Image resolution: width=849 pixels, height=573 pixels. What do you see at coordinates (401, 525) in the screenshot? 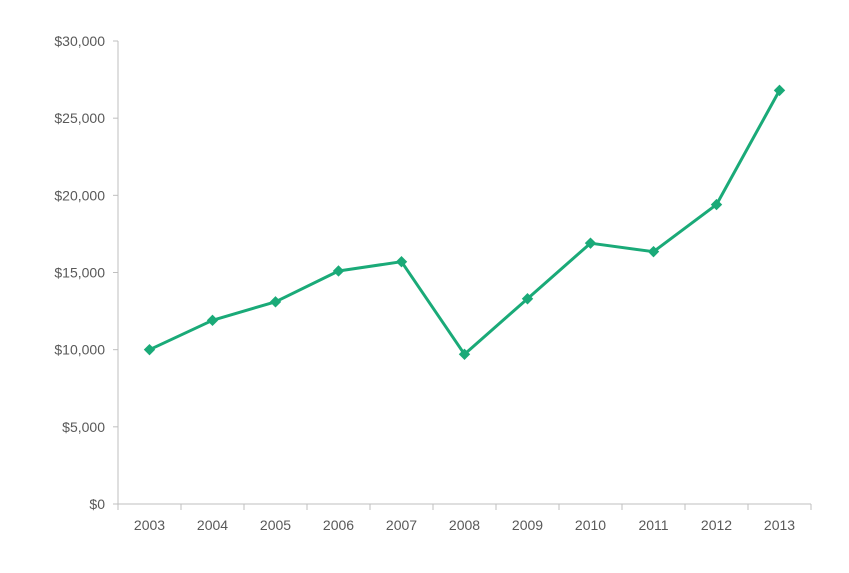
I see `x-tick-label: 2007` at bounding box center [401, 525].